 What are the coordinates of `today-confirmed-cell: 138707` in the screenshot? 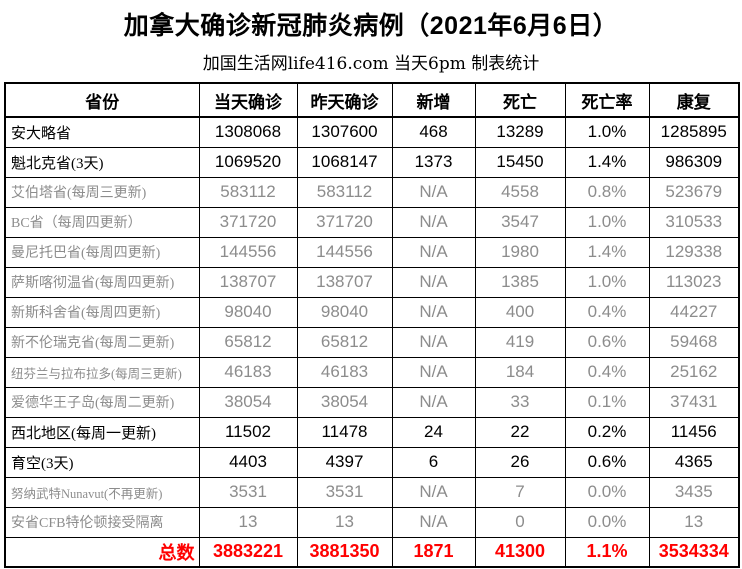 It's located at (248, 282).